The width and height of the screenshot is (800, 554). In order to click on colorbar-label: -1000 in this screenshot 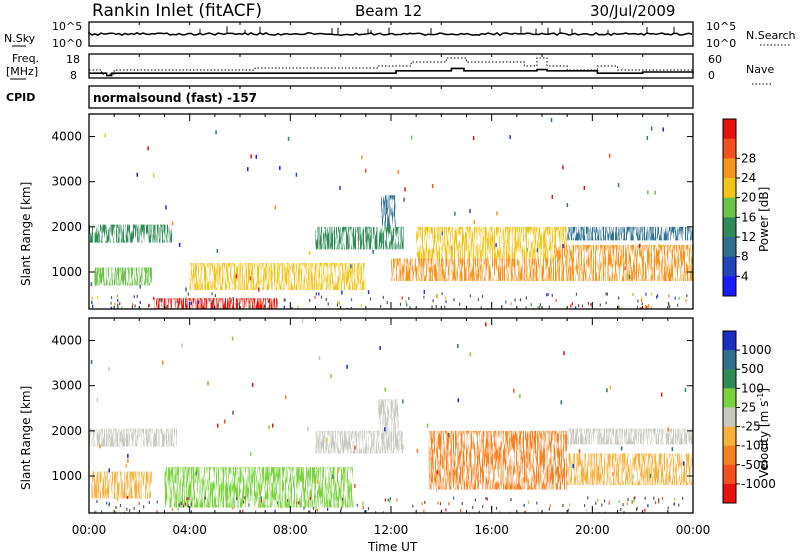, I will do `click(758, 484)`.